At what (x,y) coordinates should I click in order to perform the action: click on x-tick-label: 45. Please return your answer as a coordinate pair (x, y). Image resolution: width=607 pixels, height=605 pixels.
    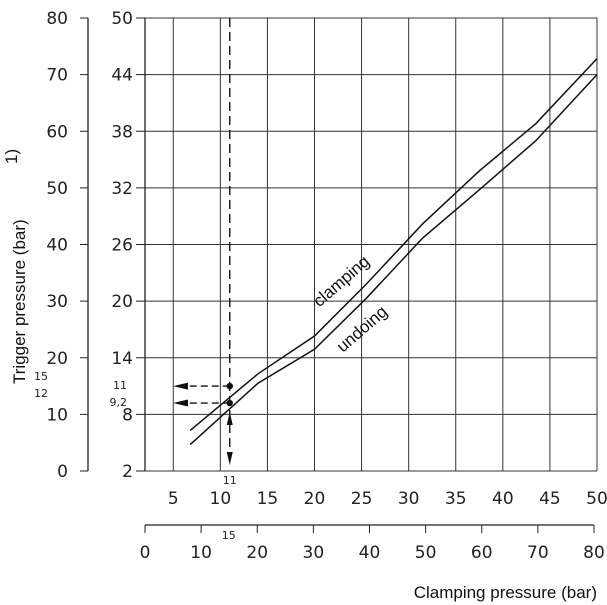
    Looking at the image, I should click on (550, 499).